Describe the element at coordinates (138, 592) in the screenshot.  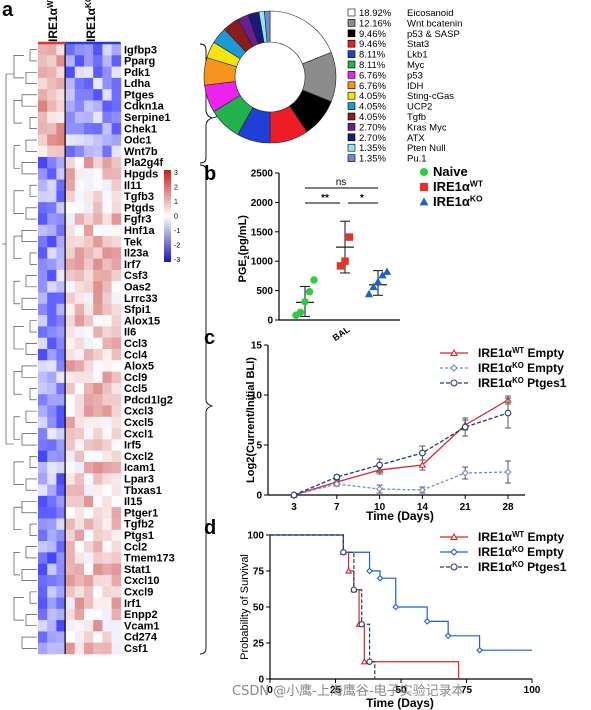
I see `gene-label: Cxcl9` at that location.